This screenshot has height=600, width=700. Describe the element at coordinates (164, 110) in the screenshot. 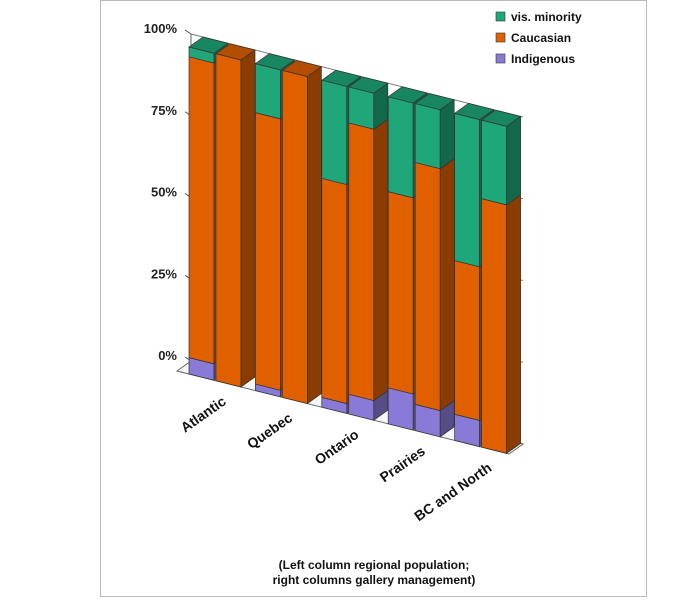

I see `y-tick-label: 75%` at that location.